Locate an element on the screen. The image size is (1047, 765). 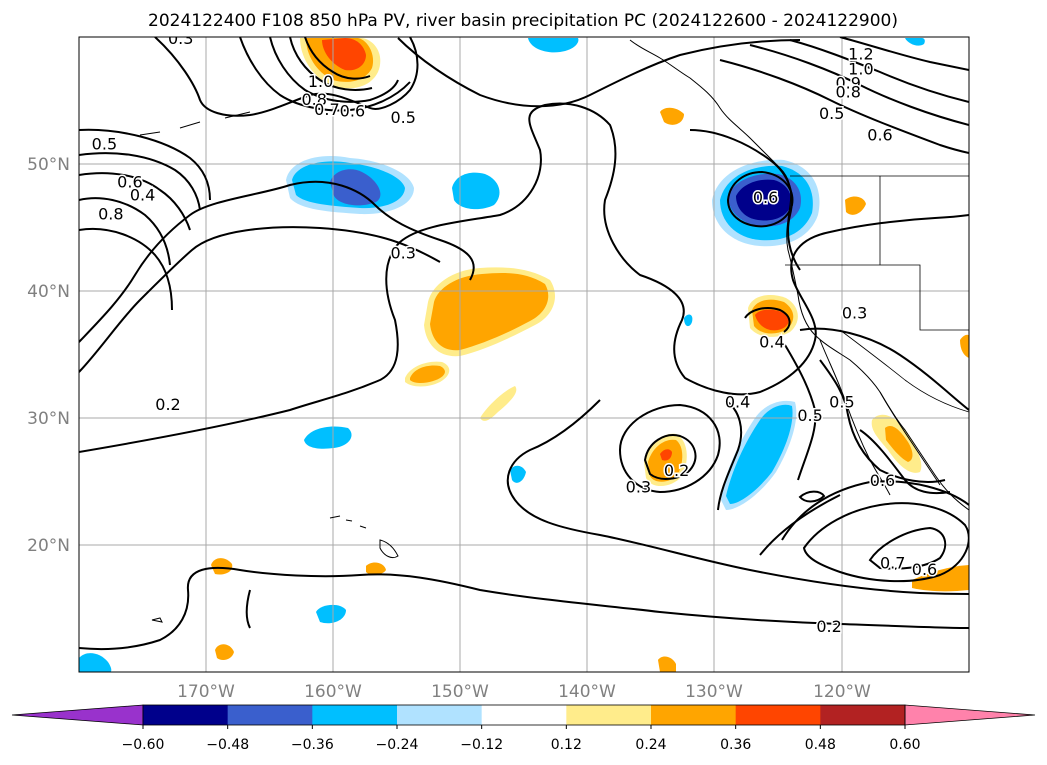
contour-0.6-east is located at coordinates (844, 106).